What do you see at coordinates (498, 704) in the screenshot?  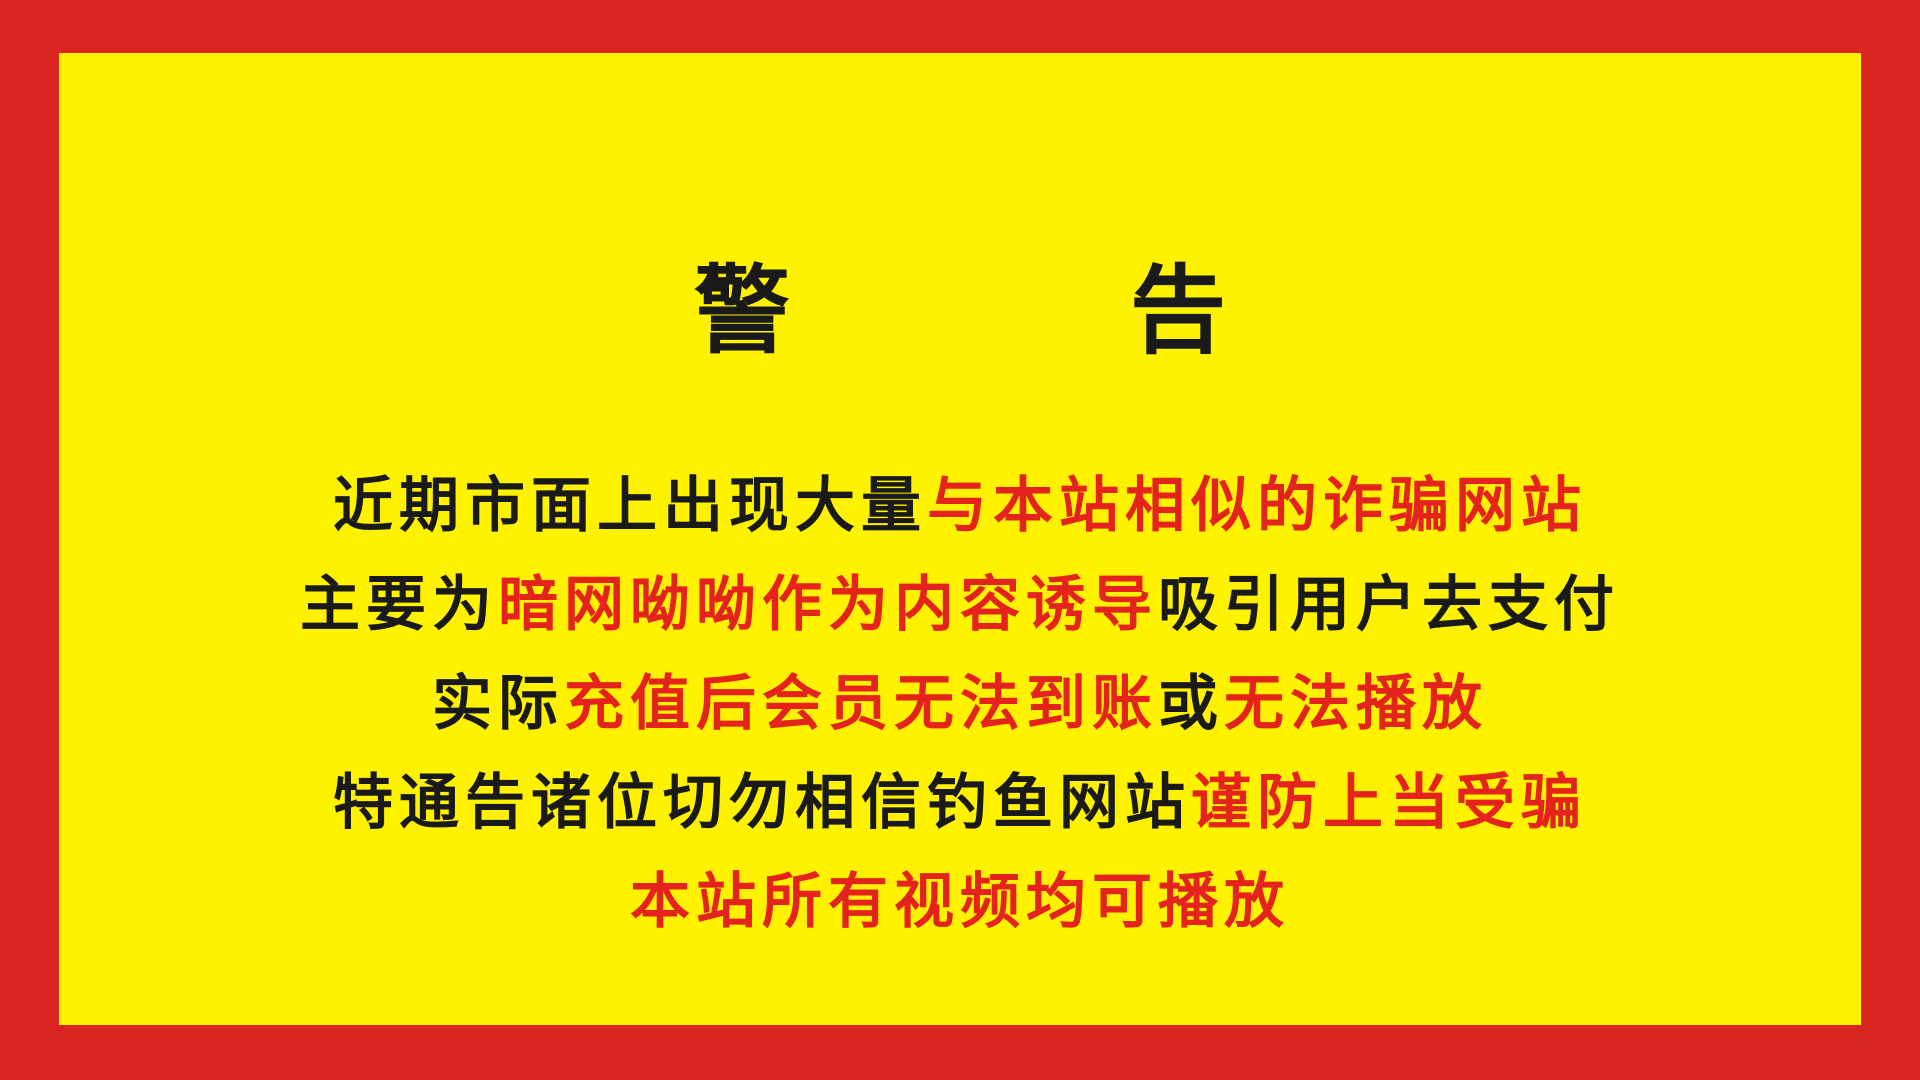 I see `line-3-black-1: 实际` at bounding box center [498, 704].